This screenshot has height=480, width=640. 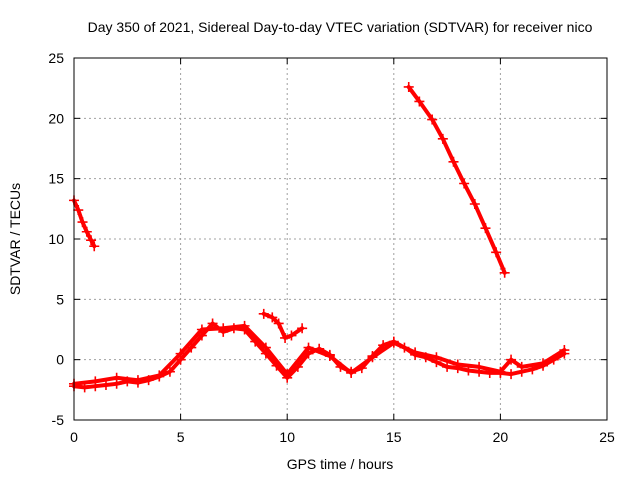 I want to click on x-axis-label: GPS time / hours, so click(x=340, y=464).